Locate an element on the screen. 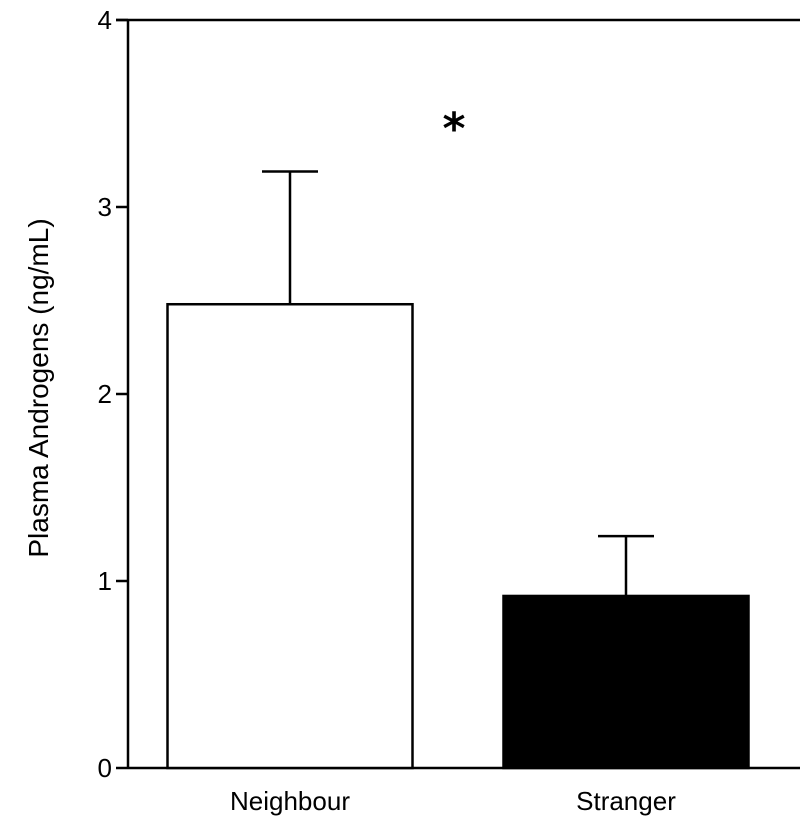  annotations: * is located at coordinates (453, 129).